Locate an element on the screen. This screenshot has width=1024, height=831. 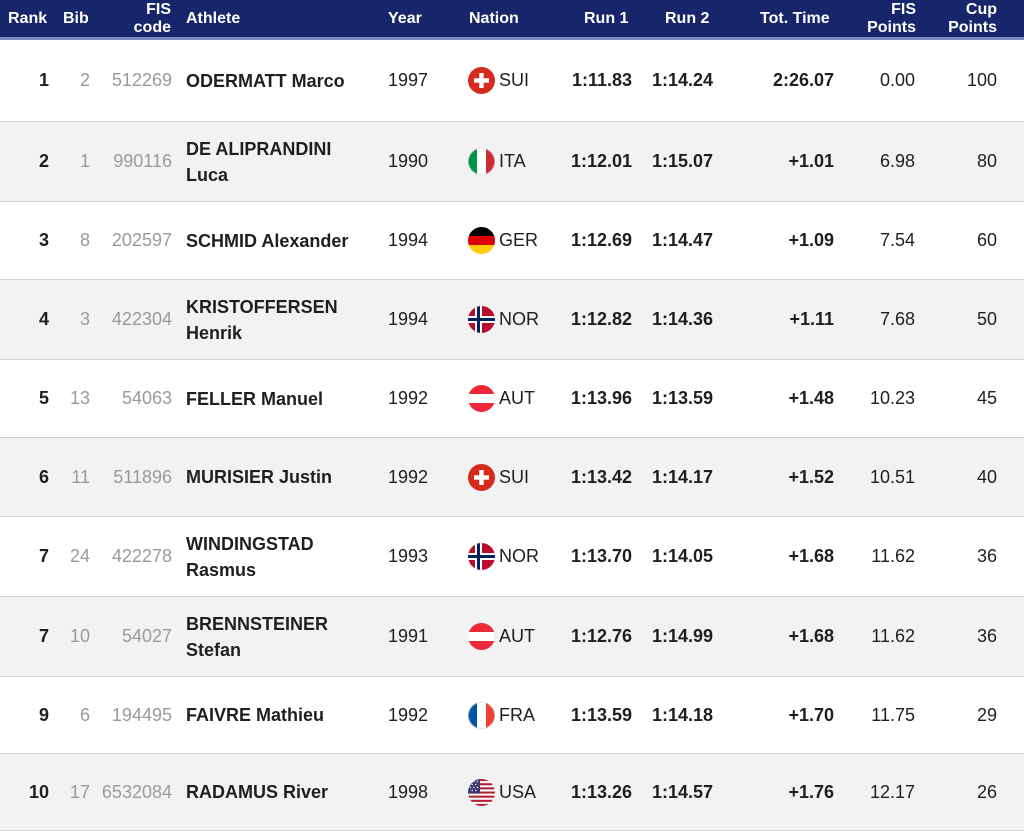
fis-code-cell: 512269 is located at coordinates (141, 80).